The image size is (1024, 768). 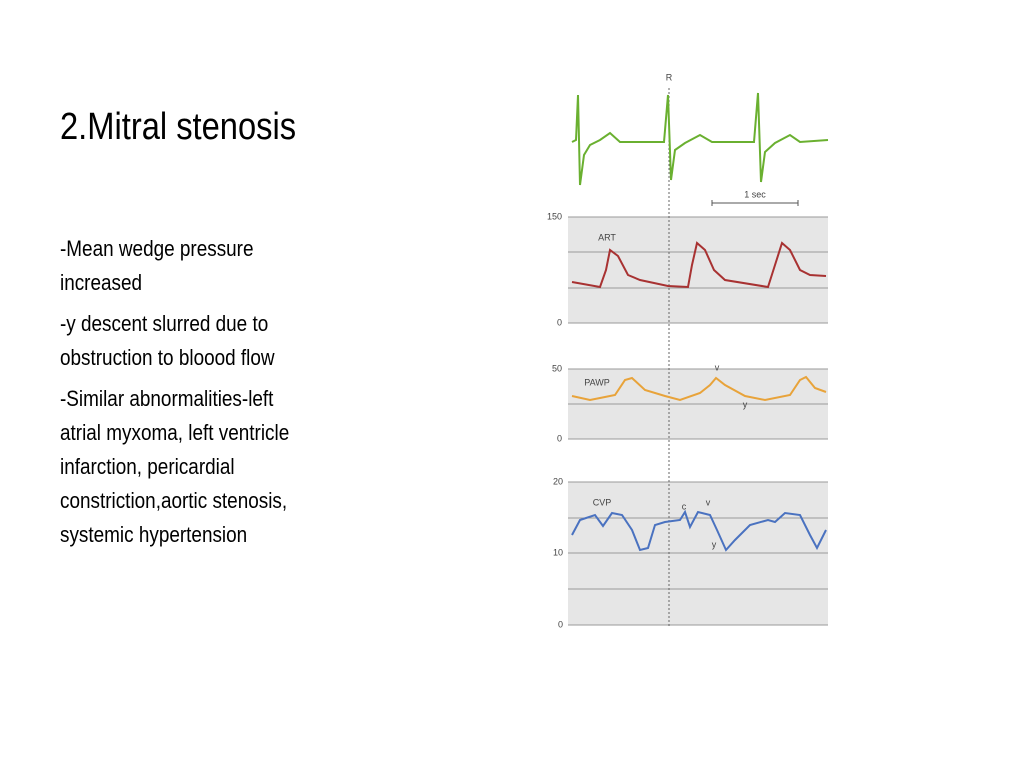 I want to click on wave-annotation: c, so click(x=684, y=506).